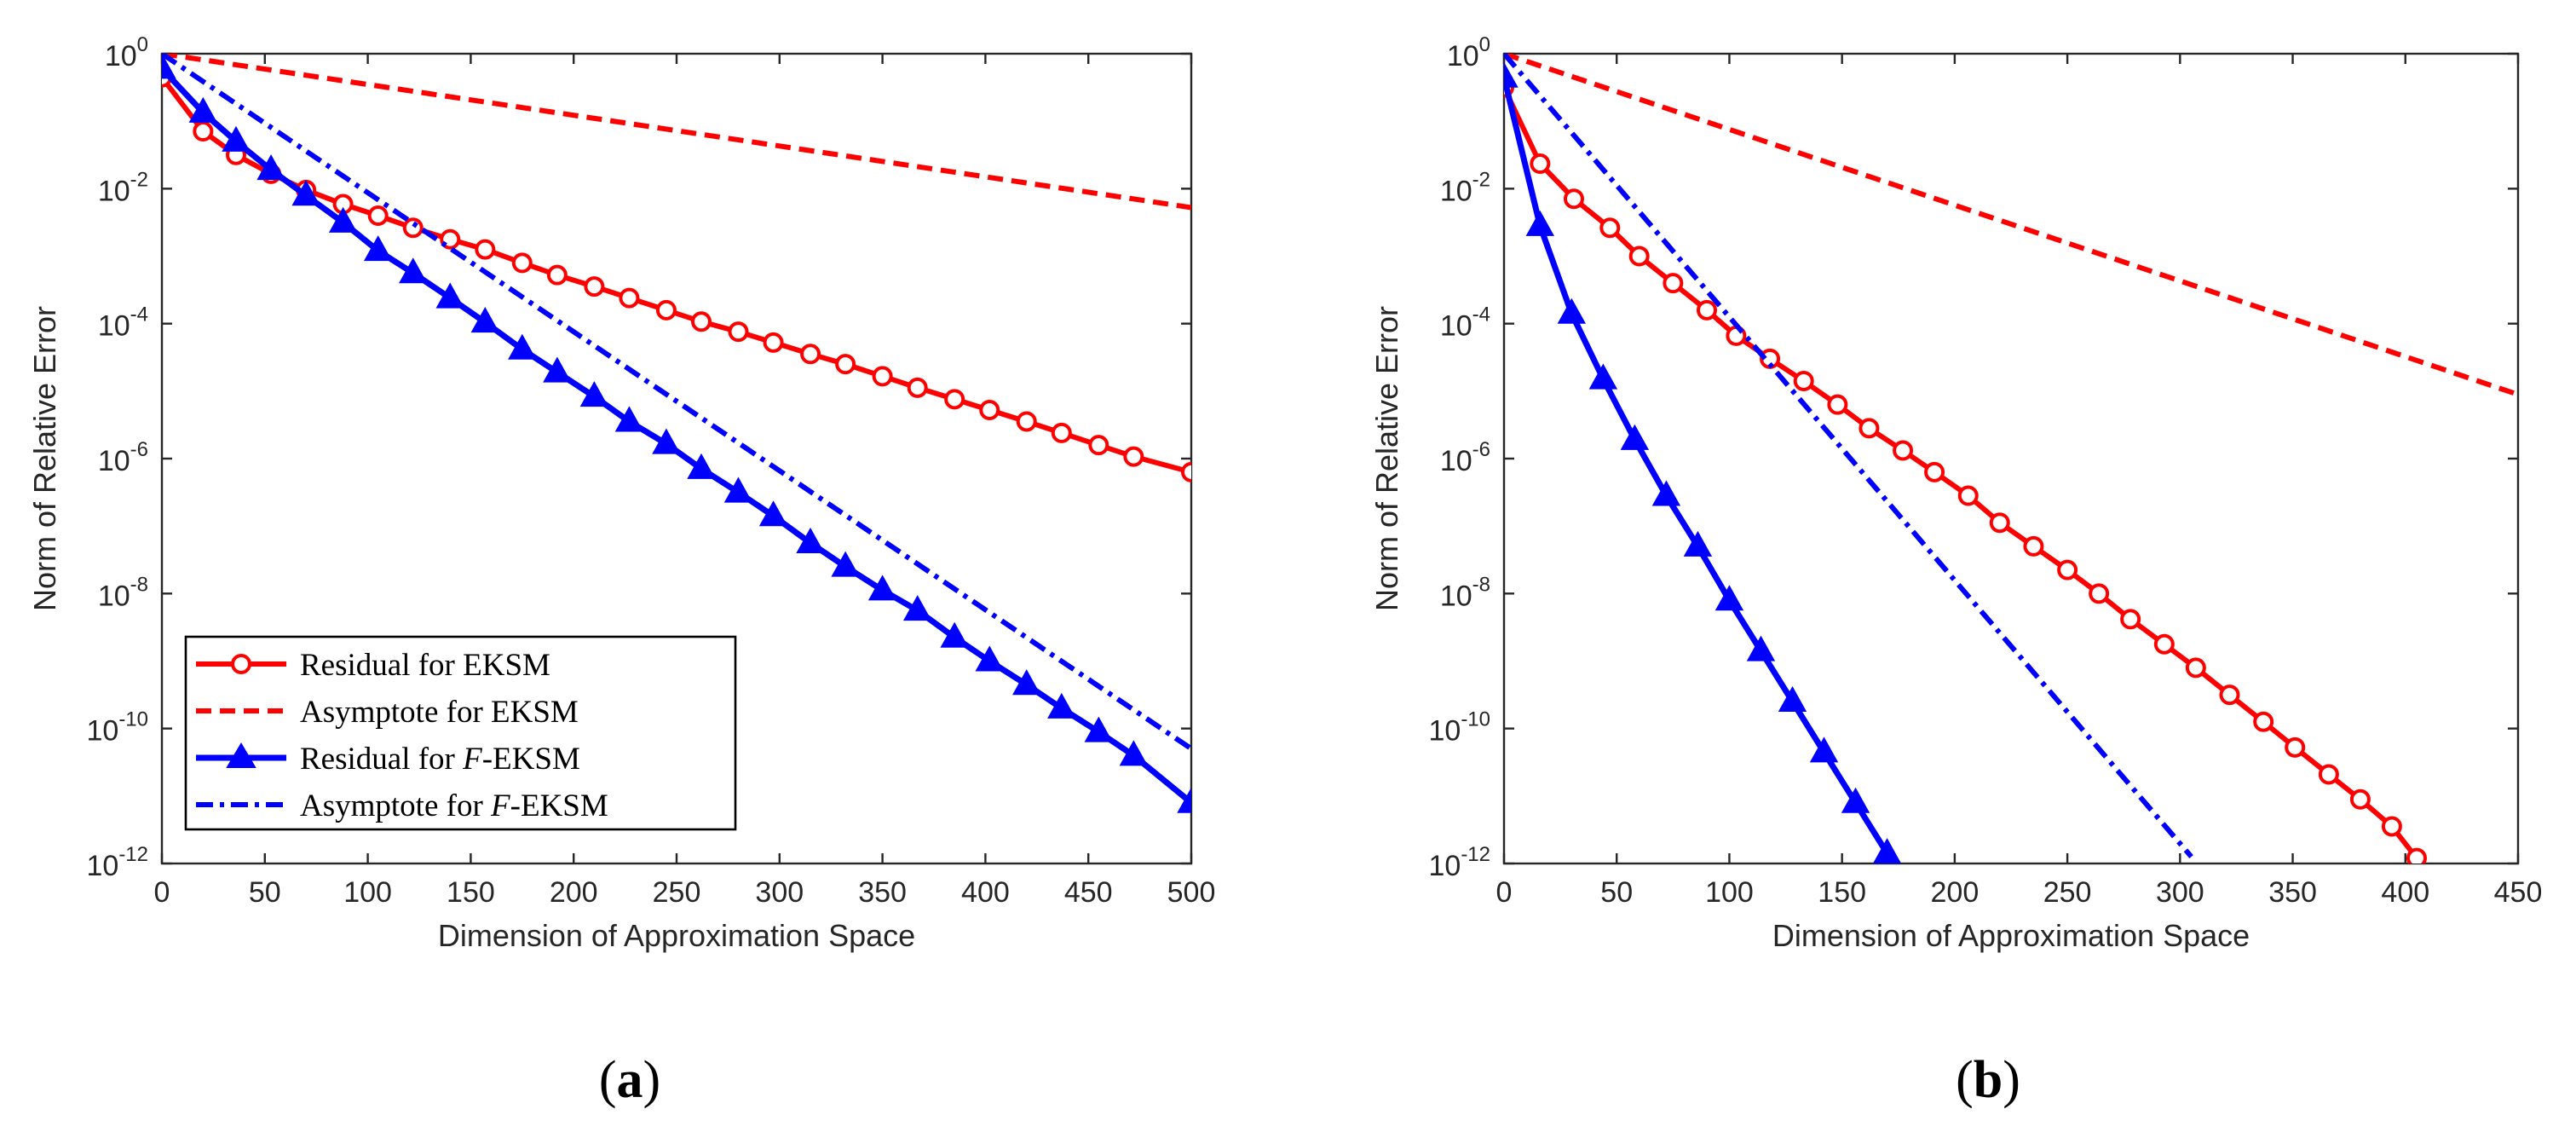 This screenshot has height=1132, width=2576. I want to click on legend-label: Residual for EKSM, so click(425, 665).